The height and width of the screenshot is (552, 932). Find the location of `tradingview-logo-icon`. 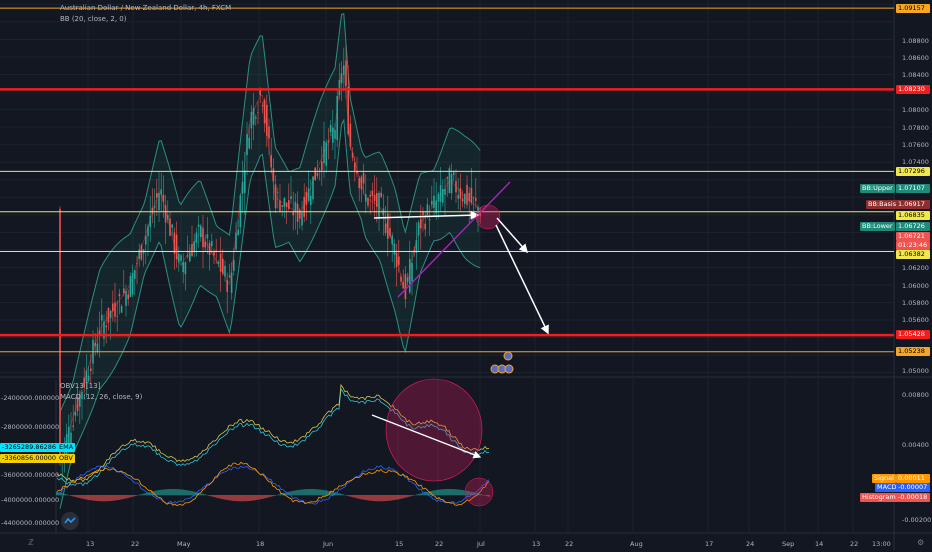

tradingview-logo-icon is located at coordinates (70, 521).